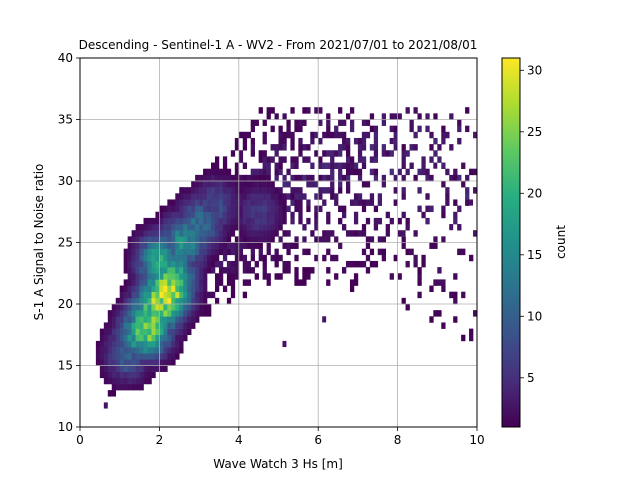  Describe the element at coordinates (561, 242) in the screenshot. I see `colorbar-label: count` at that location.